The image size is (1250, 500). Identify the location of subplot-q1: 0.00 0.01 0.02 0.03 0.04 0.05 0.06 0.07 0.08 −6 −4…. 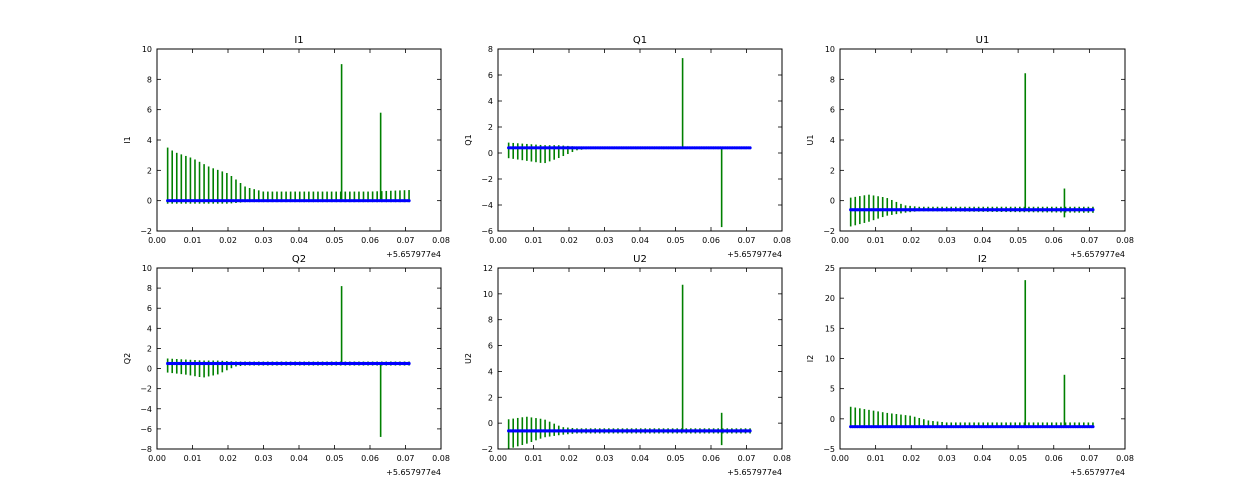
(627, 147).